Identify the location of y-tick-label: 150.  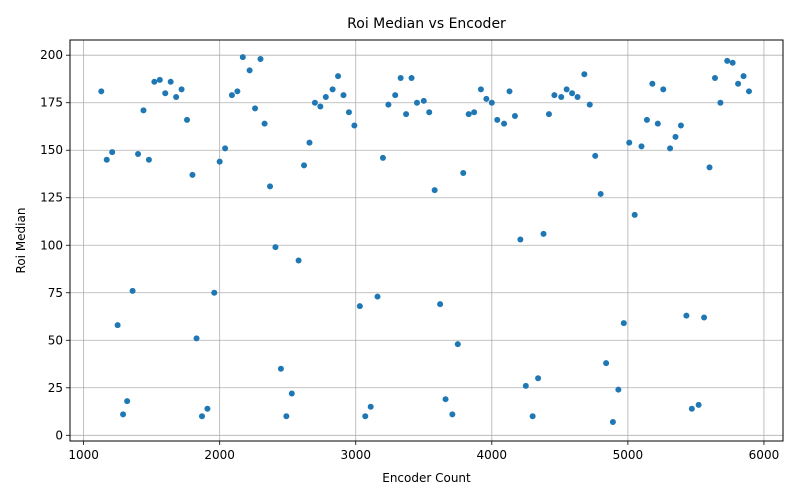
(51, 150).